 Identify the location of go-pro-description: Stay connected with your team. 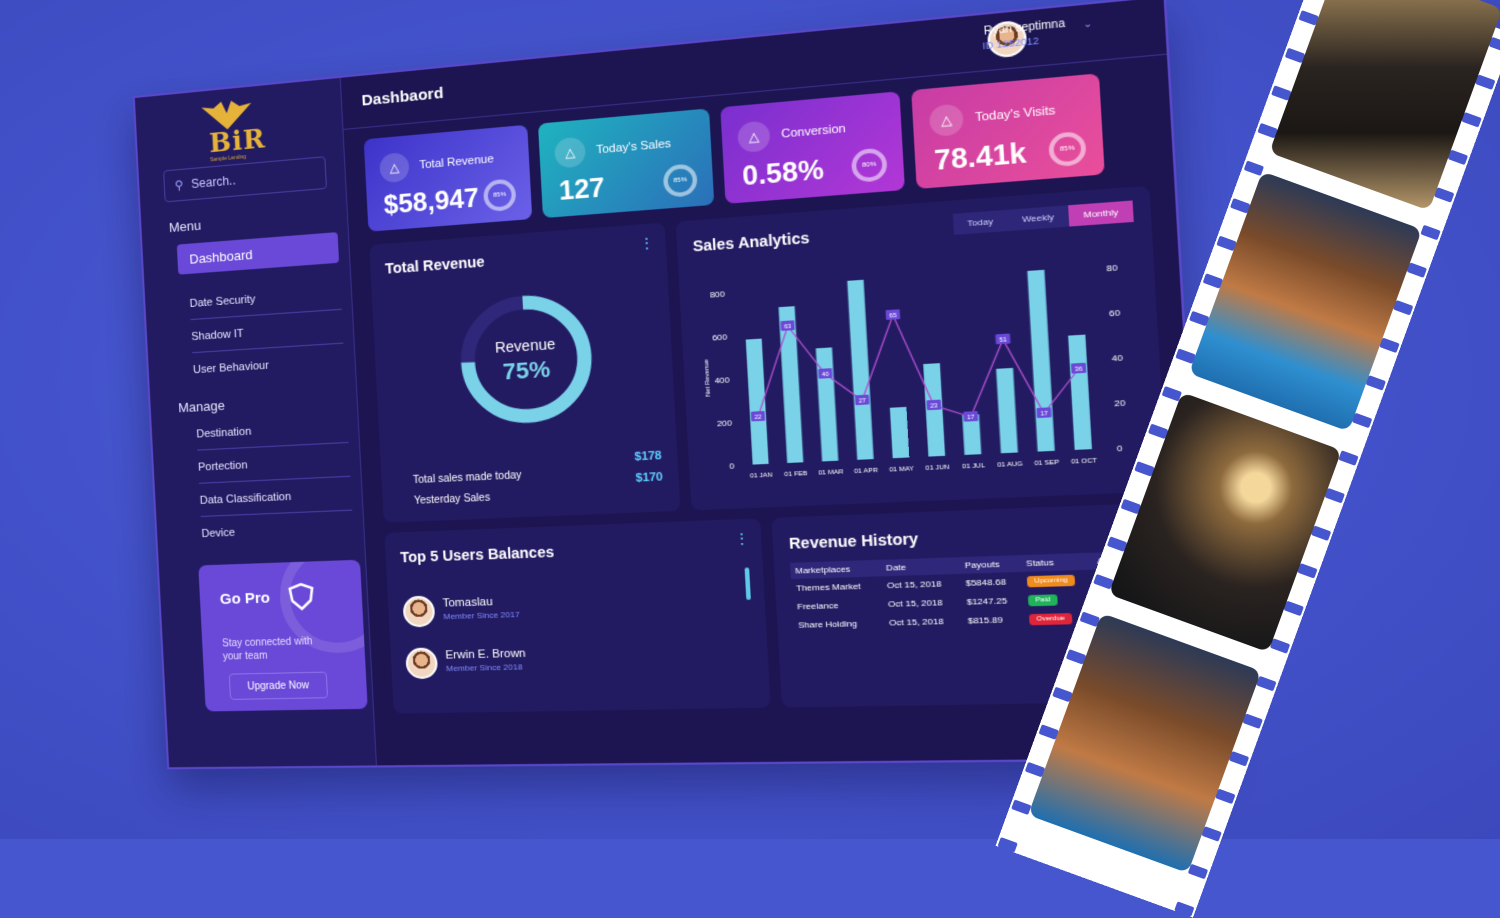
(273, 649).